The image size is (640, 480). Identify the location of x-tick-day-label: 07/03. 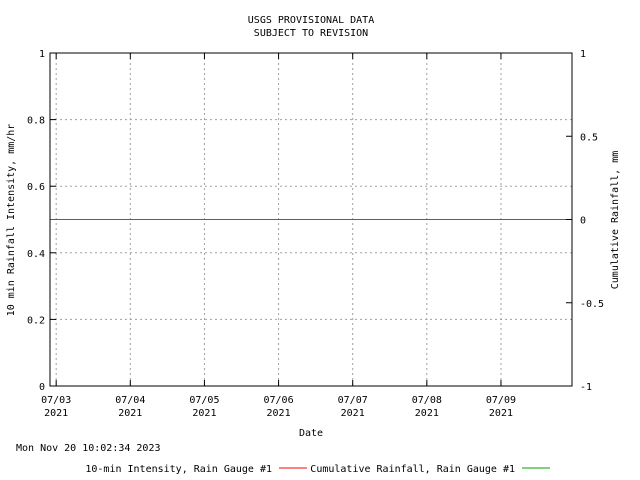
(56, 400).